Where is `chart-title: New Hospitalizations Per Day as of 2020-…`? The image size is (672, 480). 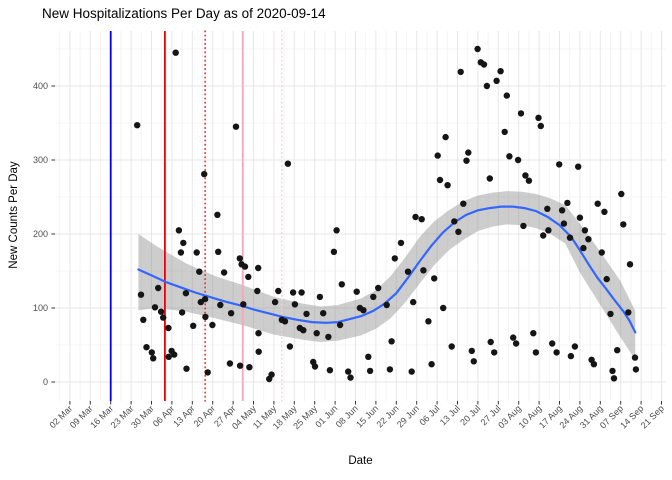 chart-title: New Hospitalizations Per Day as of 2020-… is located at coordinates (184, 13).